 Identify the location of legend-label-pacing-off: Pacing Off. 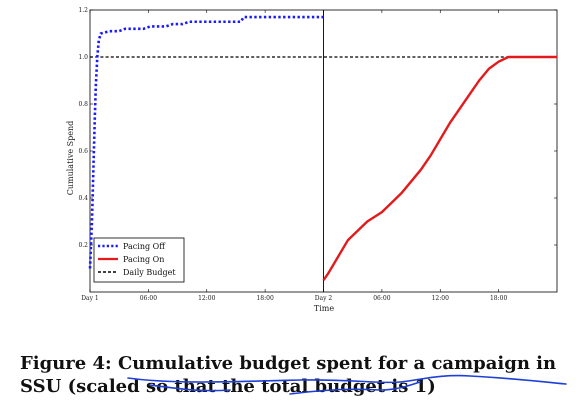
(144, 246).